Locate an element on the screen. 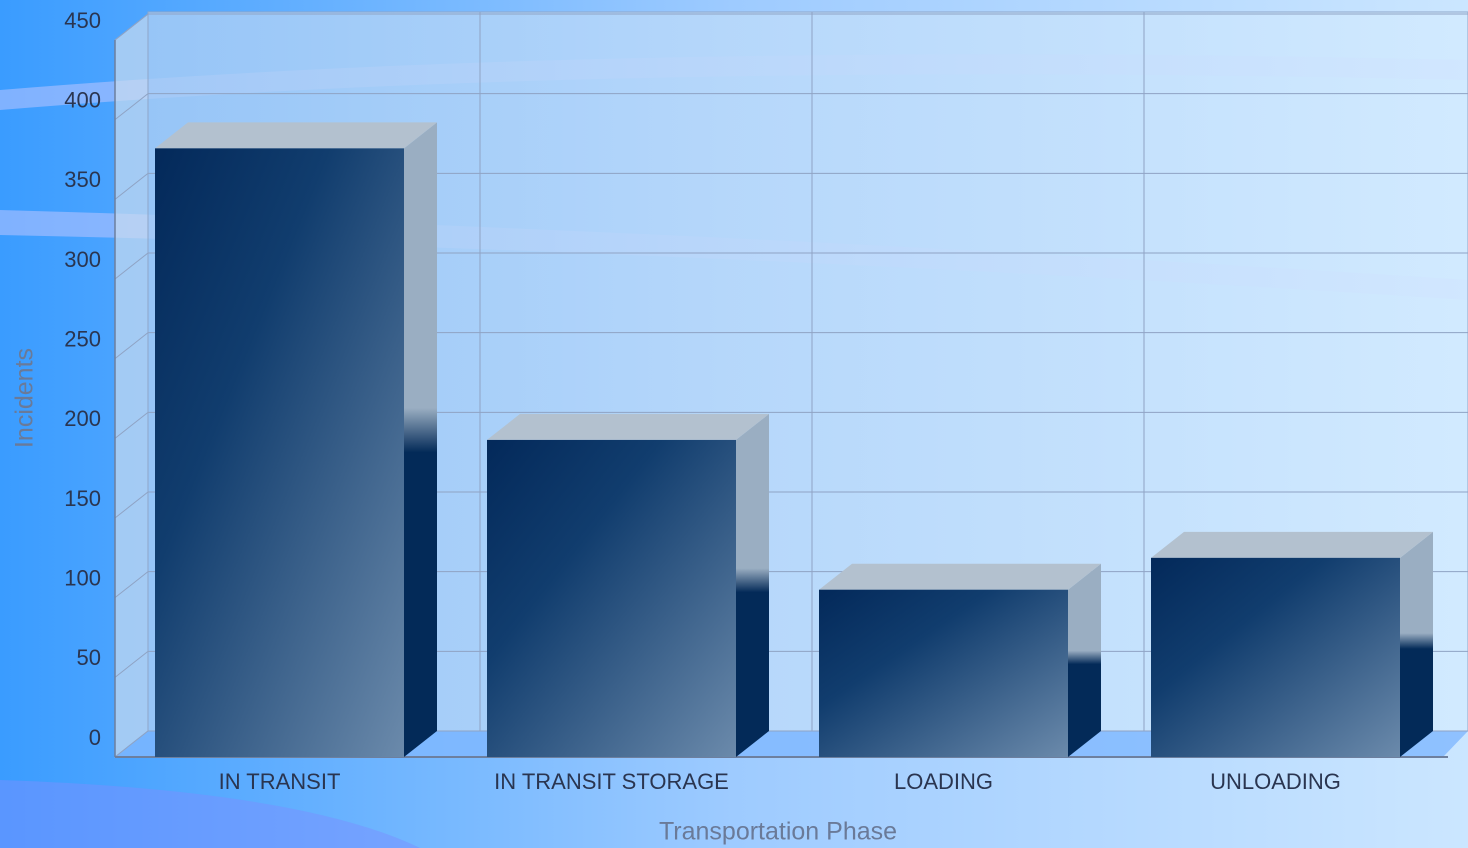  y-tick-label: 450 is located at coordinates (82, 20).